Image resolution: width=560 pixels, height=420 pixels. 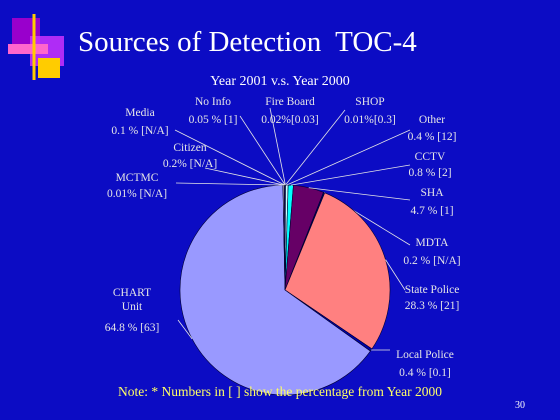 What do you see at coordinates (432, 137) in the screenshot?
I see `value-label: 0.4 % [12]` at bounding box center [432, 137].